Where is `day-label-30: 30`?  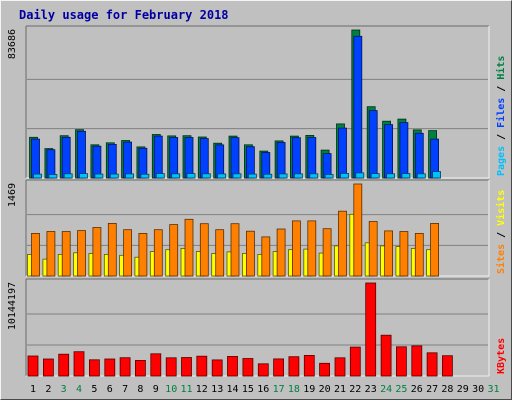
day-label-30: 30 is located at coordinates (478, 389).